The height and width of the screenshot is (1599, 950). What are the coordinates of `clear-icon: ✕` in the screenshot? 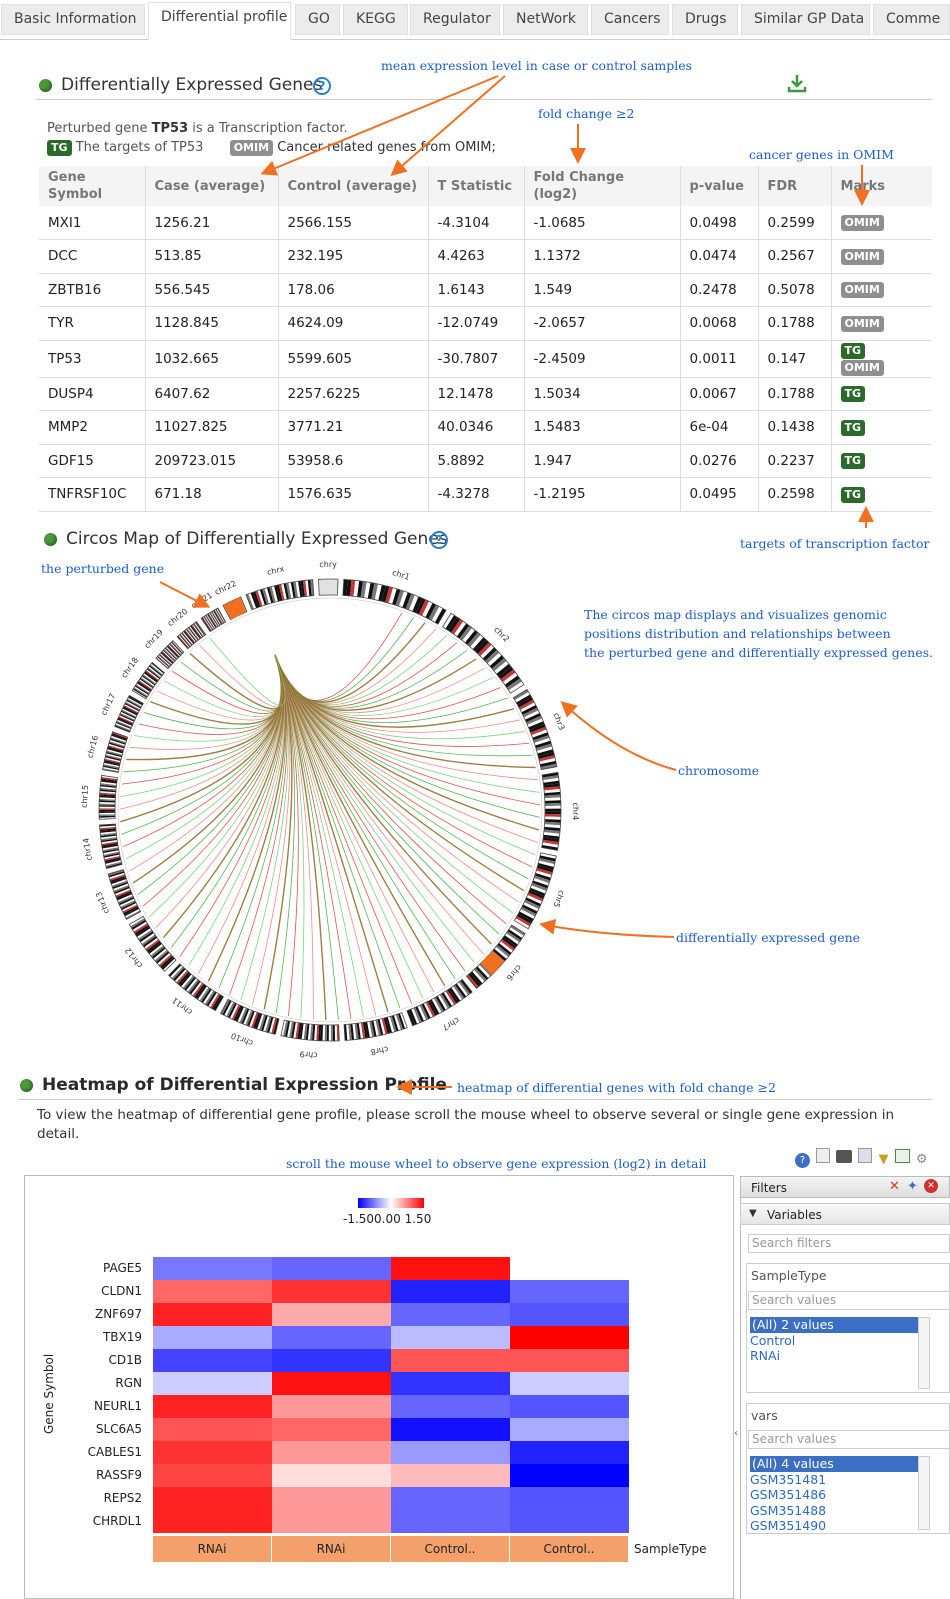 It's located at (894, 1186).